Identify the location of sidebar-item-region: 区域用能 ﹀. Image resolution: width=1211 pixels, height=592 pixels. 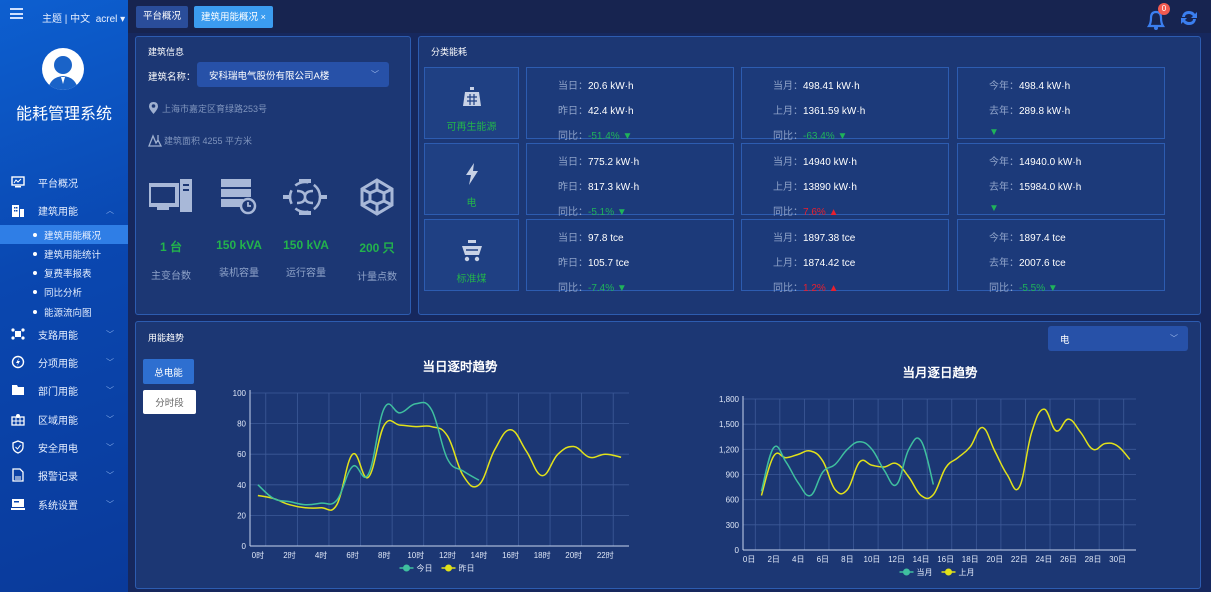
(64, 419).